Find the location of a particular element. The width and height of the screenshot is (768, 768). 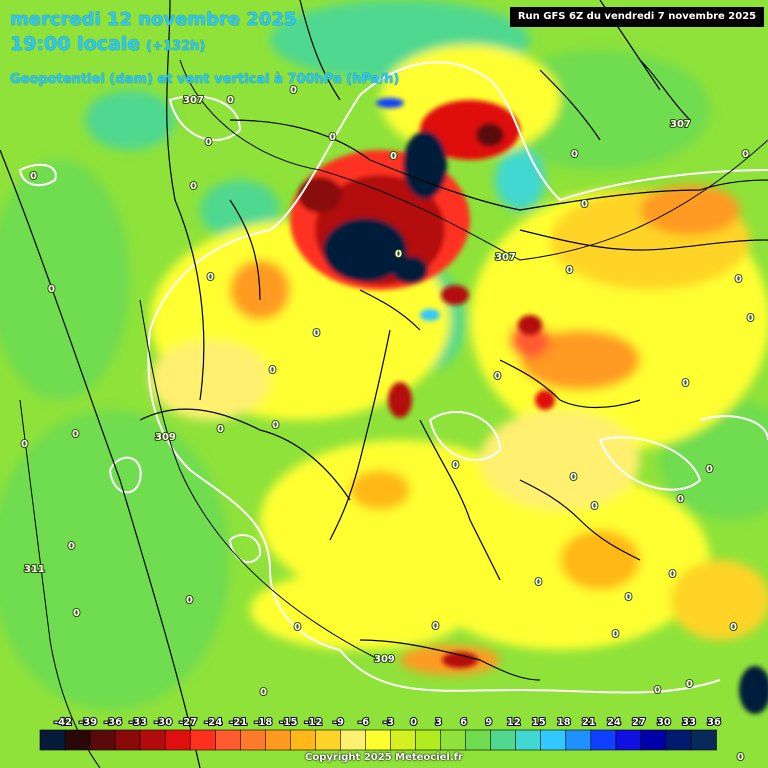

colorbar-label: 24 is located at coordinates (614, 722).